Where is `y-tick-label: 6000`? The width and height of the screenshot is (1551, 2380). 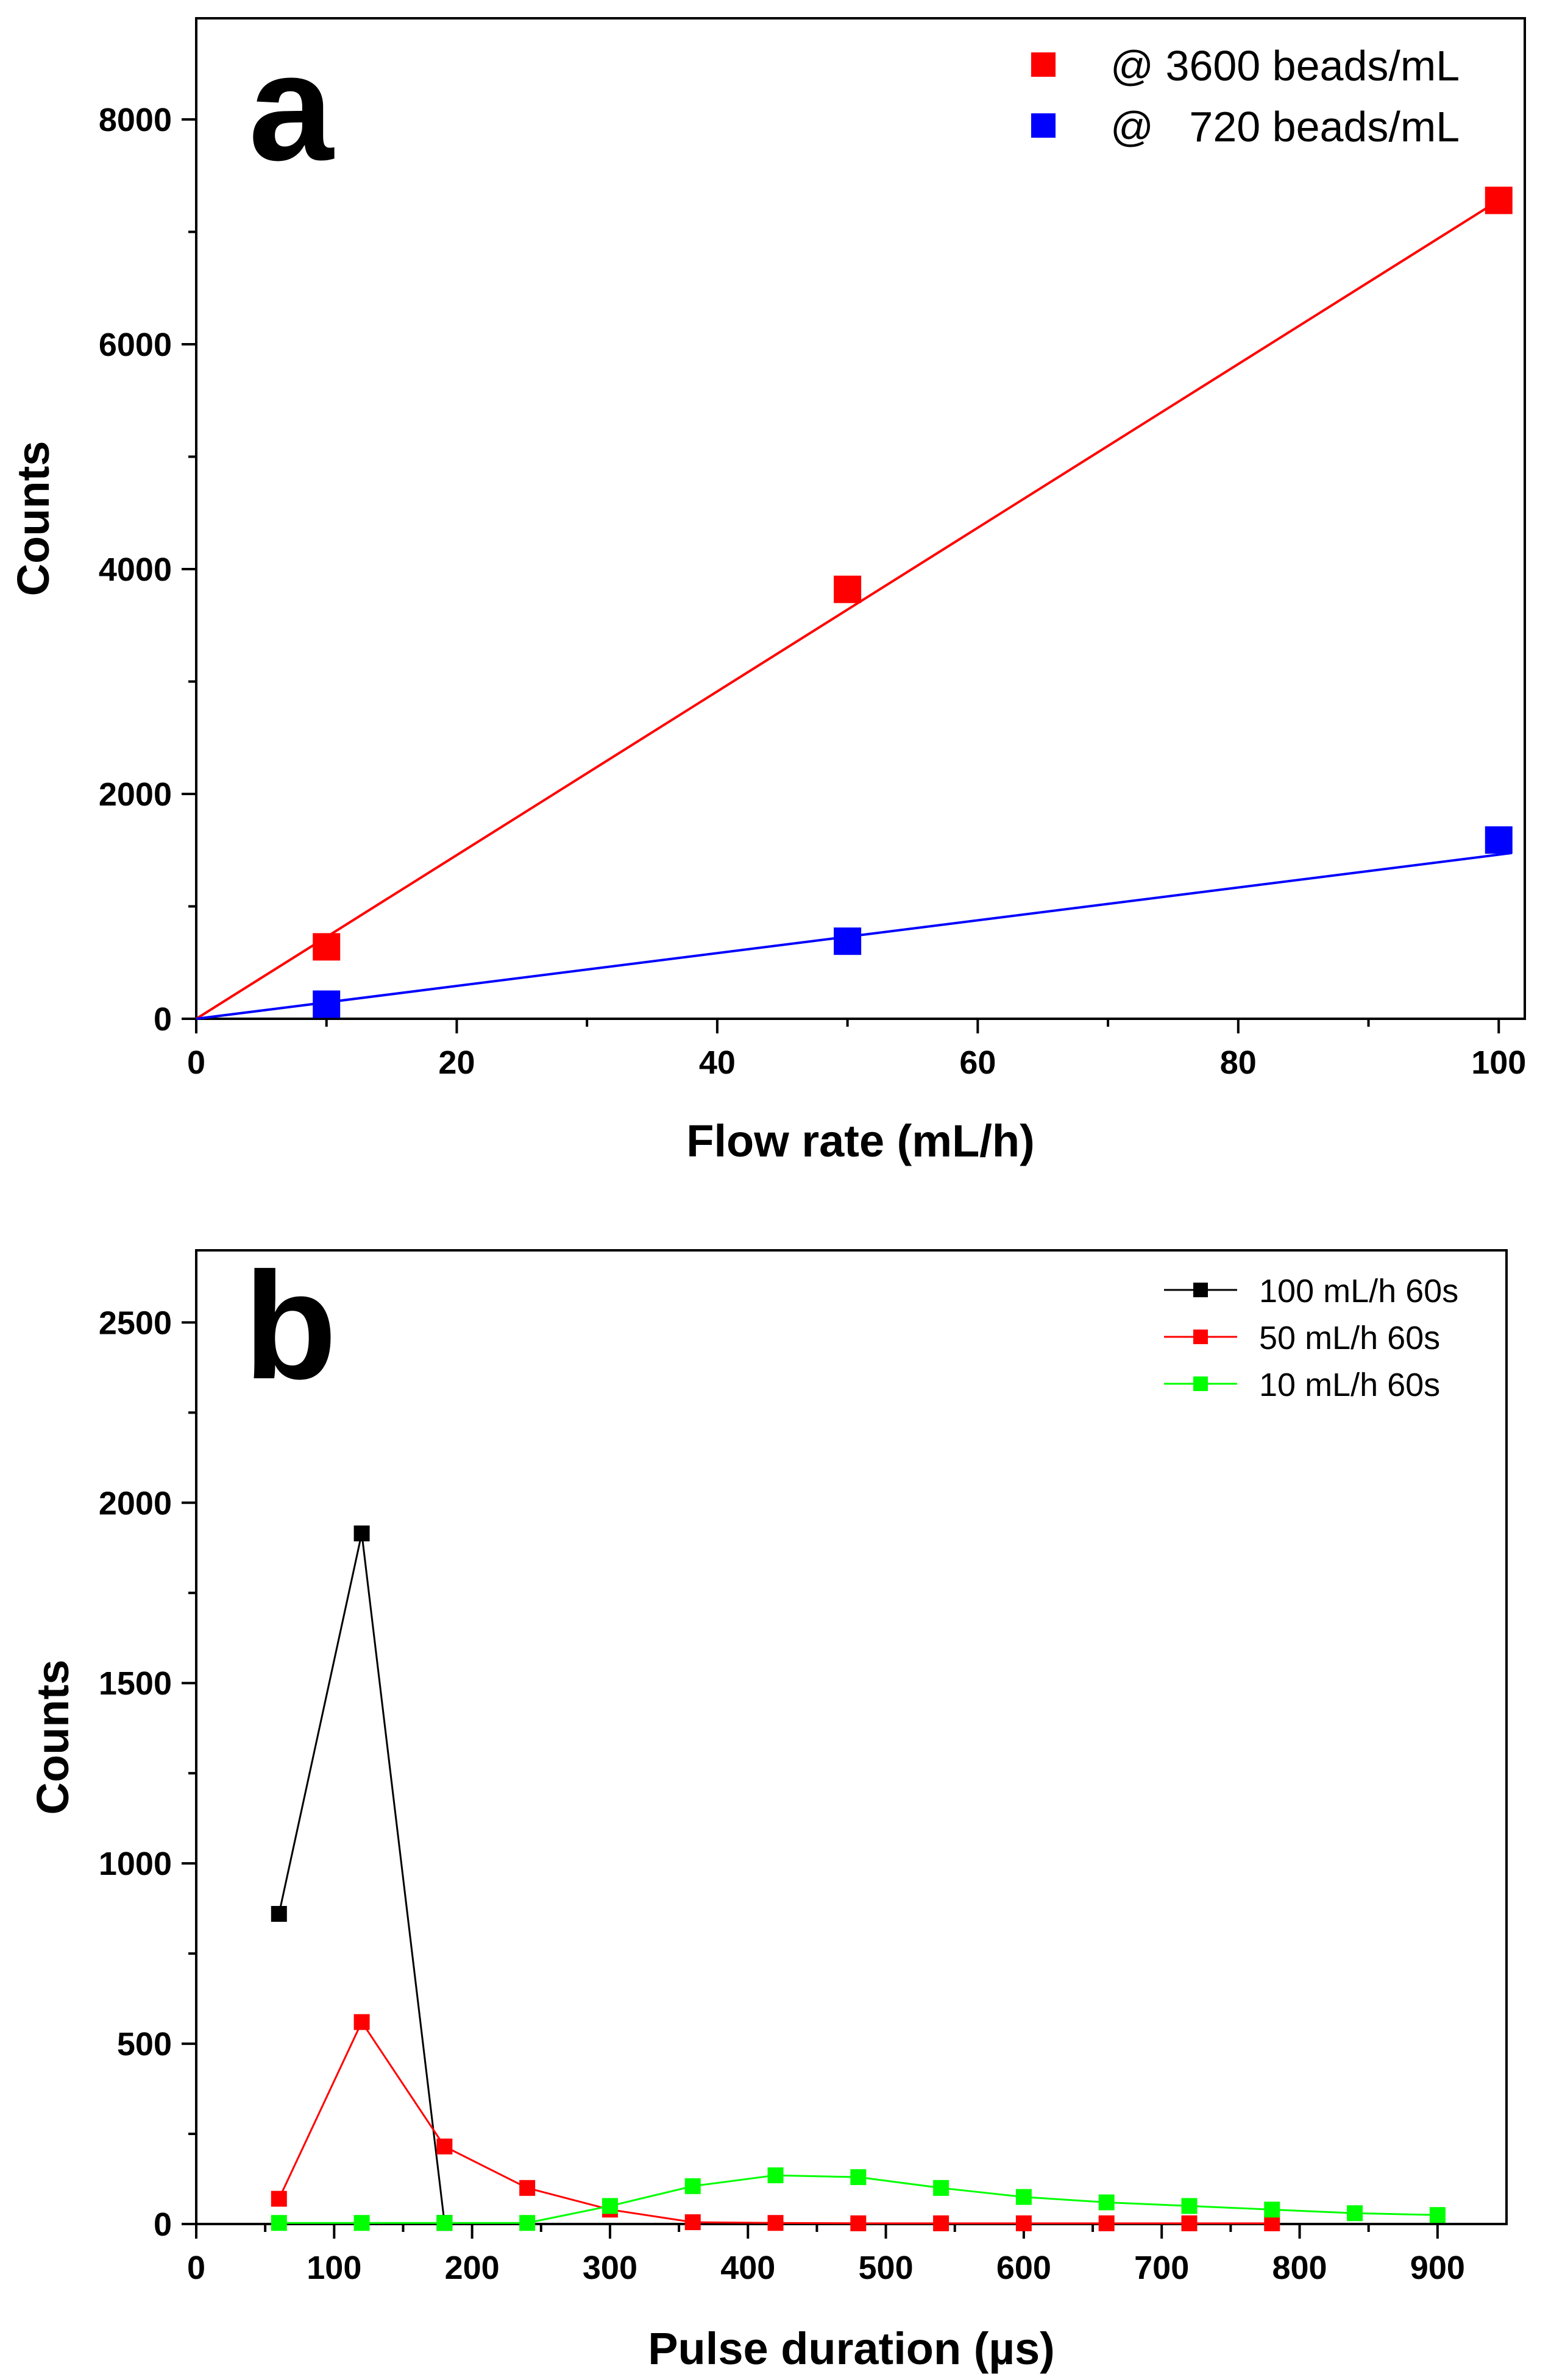 y-tick-label: 6000 is located at coordinates (135, 345).